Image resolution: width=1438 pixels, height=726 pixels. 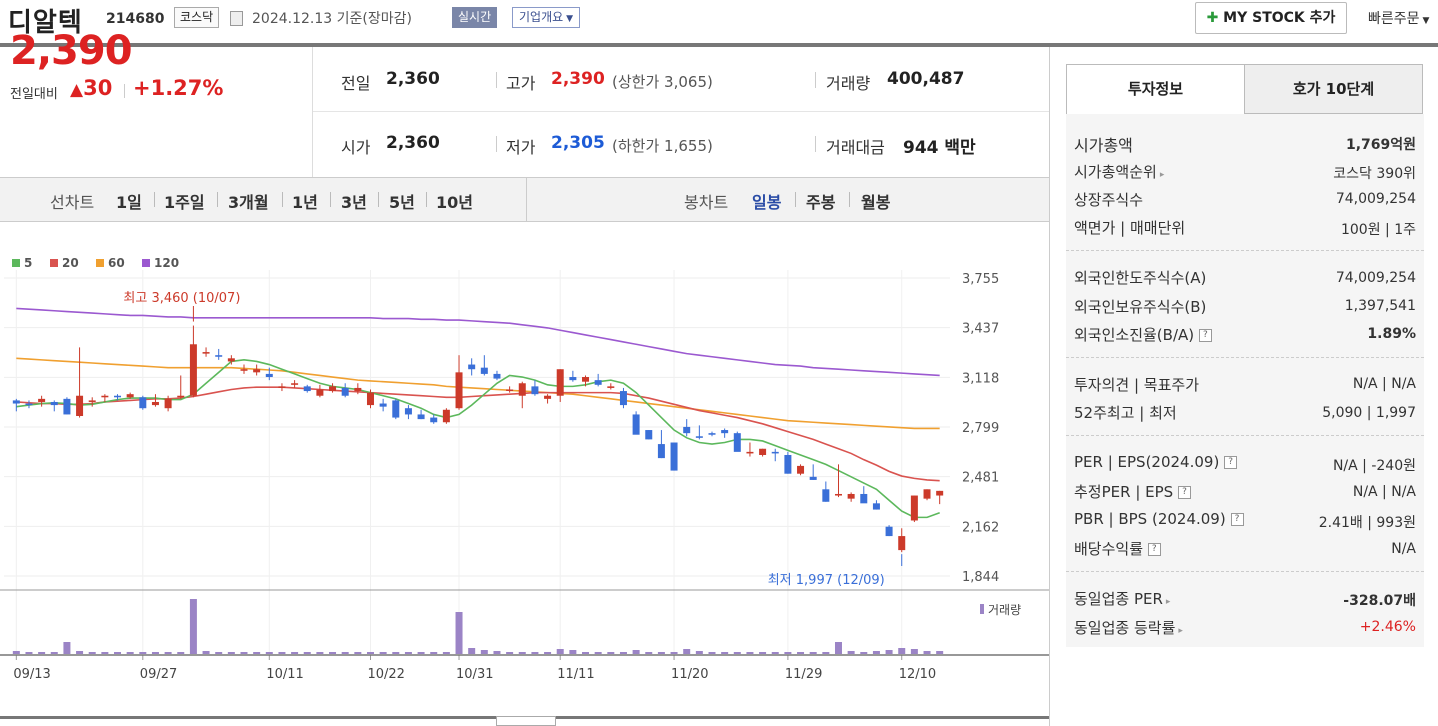 What do you see at coordinates (1375, 199) in the screenshot?
I see `listed-shares-value: 74,009,254` at bounding box center [1375, 199].